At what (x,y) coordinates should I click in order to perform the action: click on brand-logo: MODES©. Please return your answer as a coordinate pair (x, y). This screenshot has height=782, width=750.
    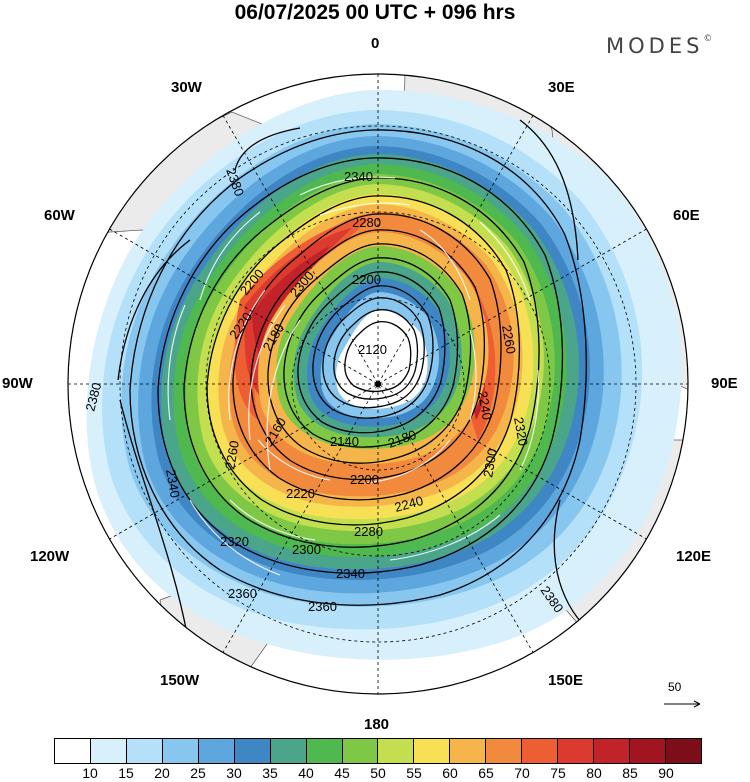
    Looking at the image, I should click on (659, 46).